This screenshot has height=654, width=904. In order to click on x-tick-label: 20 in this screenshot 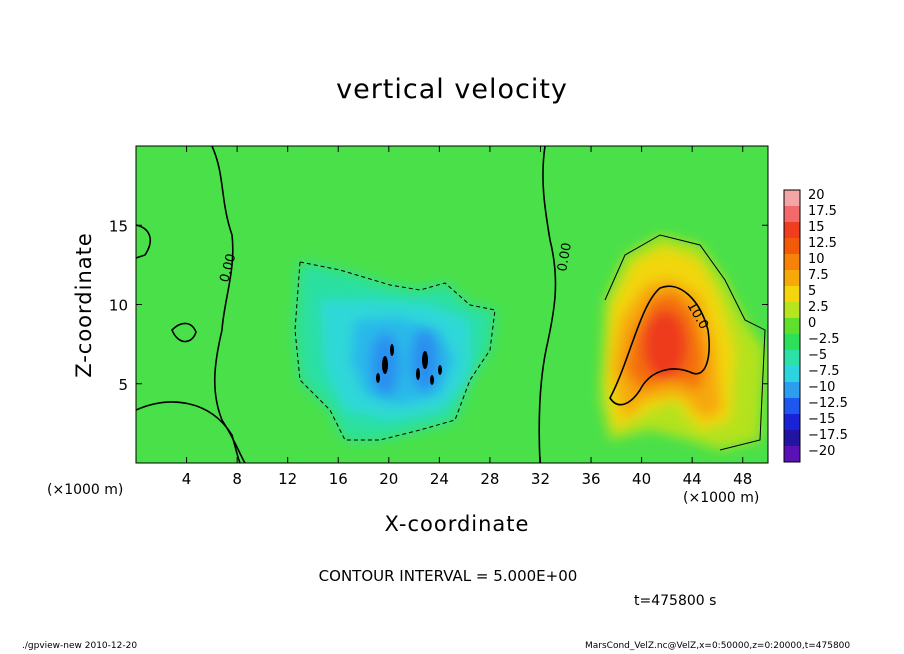, I will do `click(388, 479)`.